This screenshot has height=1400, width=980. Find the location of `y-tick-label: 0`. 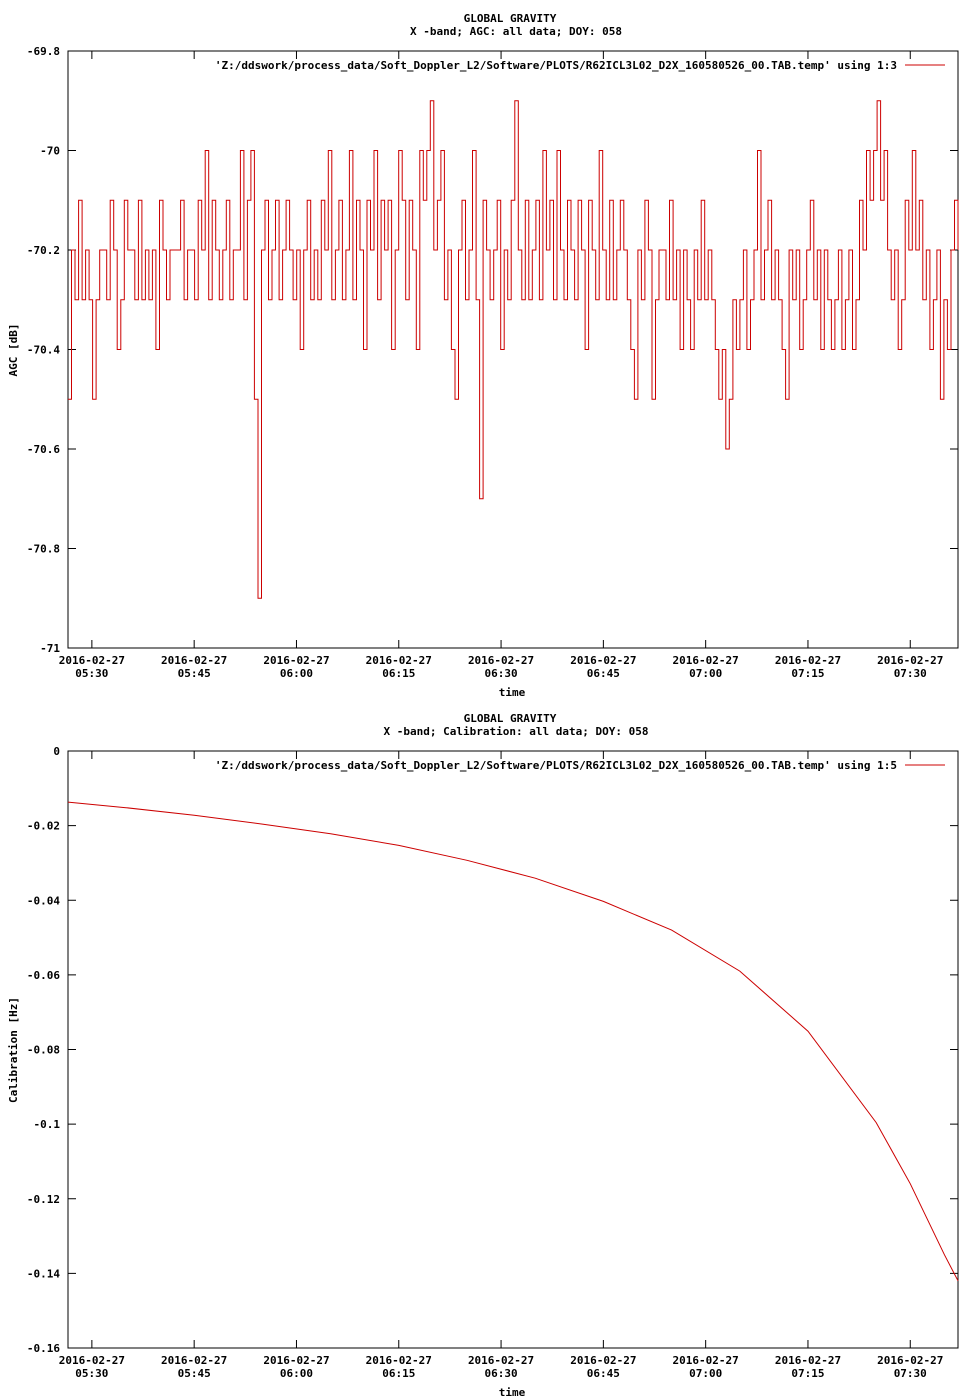

y-tick-label: 0 is located at coordinates (56, 751).